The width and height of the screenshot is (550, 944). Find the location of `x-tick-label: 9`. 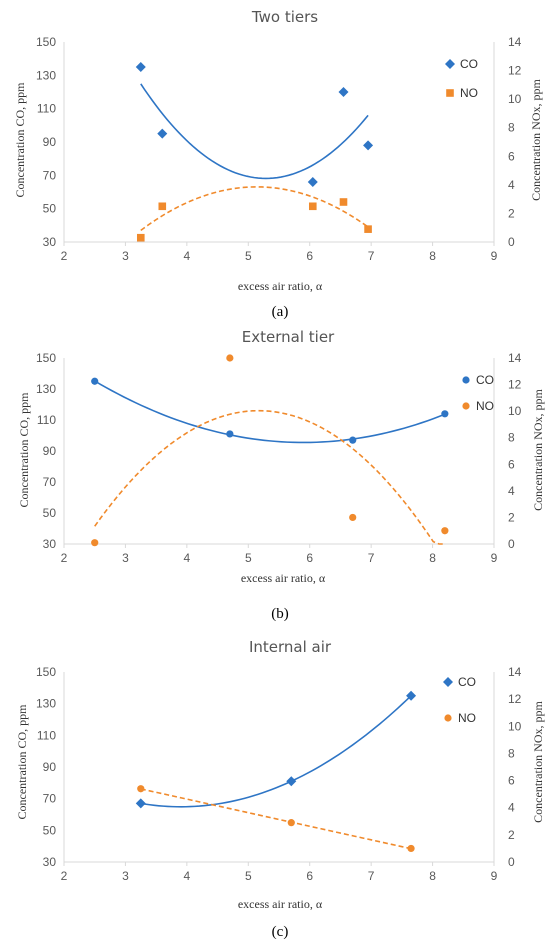

x-tick-label: 9 is located at coordinates (494, 558).